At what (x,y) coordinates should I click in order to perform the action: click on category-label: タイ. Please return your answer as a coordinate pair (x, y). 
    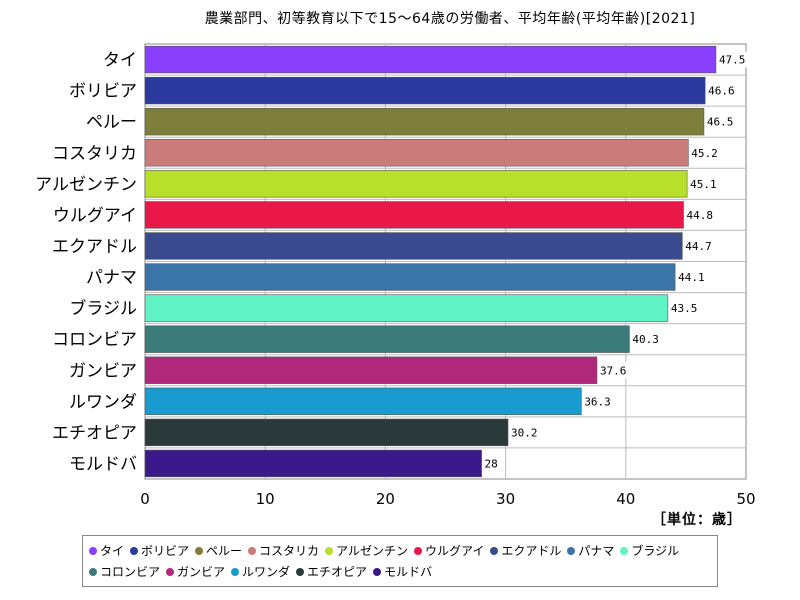
    Looking at the image, I should click on (120, 61).